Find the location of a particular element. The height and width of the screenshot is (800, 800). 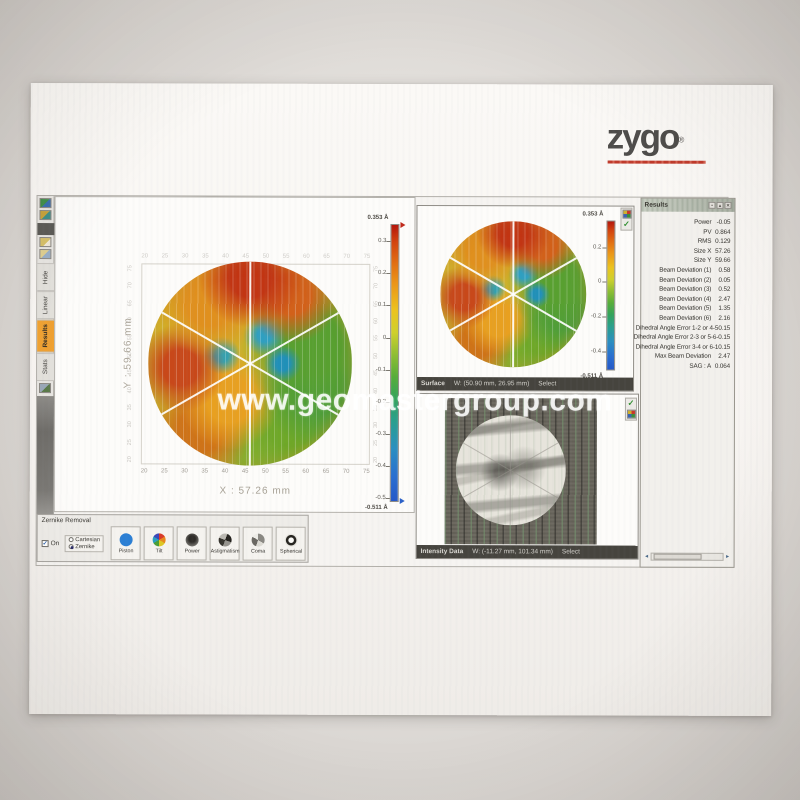

intensity-window-title: Intensity Data is located at coordinates (442, 552).